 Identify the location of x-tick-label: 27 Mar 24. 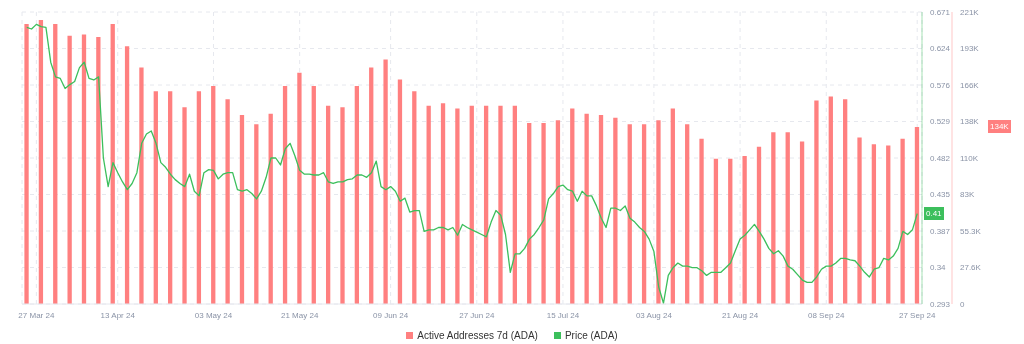
(36, 315).